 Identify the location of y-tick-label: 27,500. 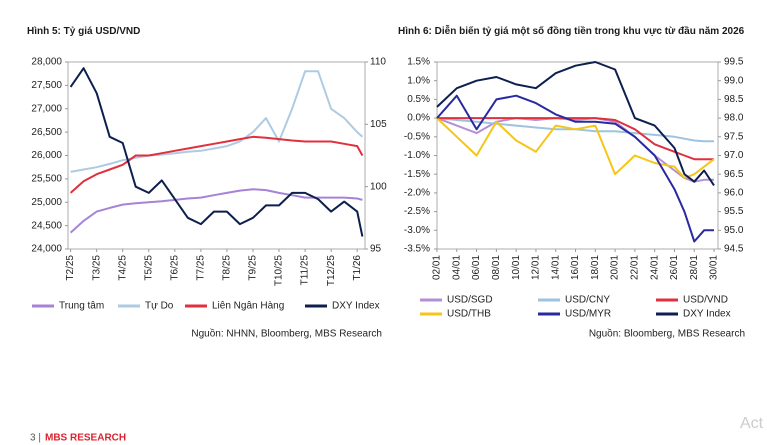
(46, 85).